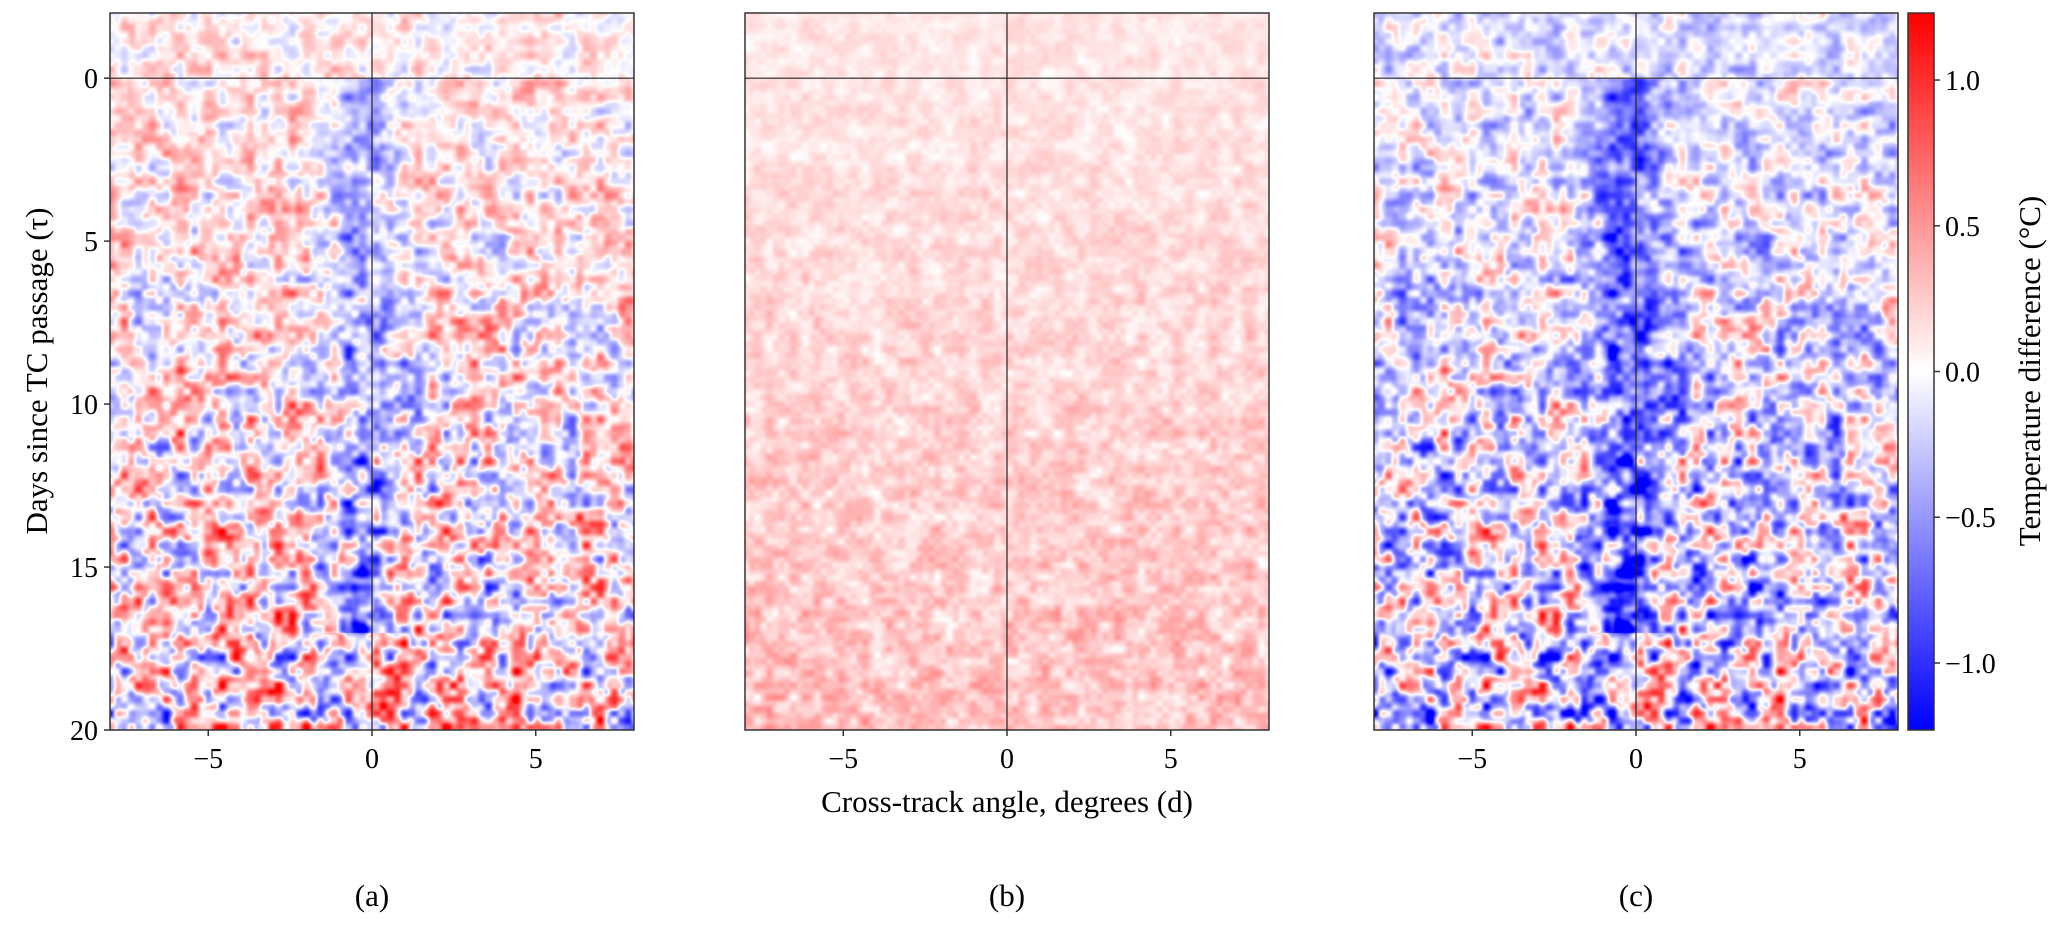 The width and height of the screenshot is (2067, 935). I want to click on x-axis-label: Cross-track angle, degrees (d), so click(1007, 801).